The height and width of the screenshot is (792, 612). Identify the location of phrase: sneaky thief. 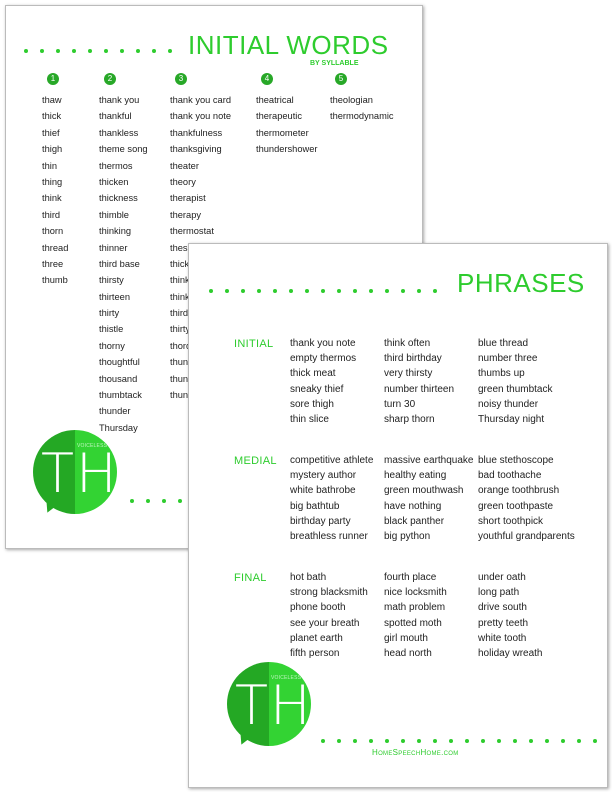
(317, 389).